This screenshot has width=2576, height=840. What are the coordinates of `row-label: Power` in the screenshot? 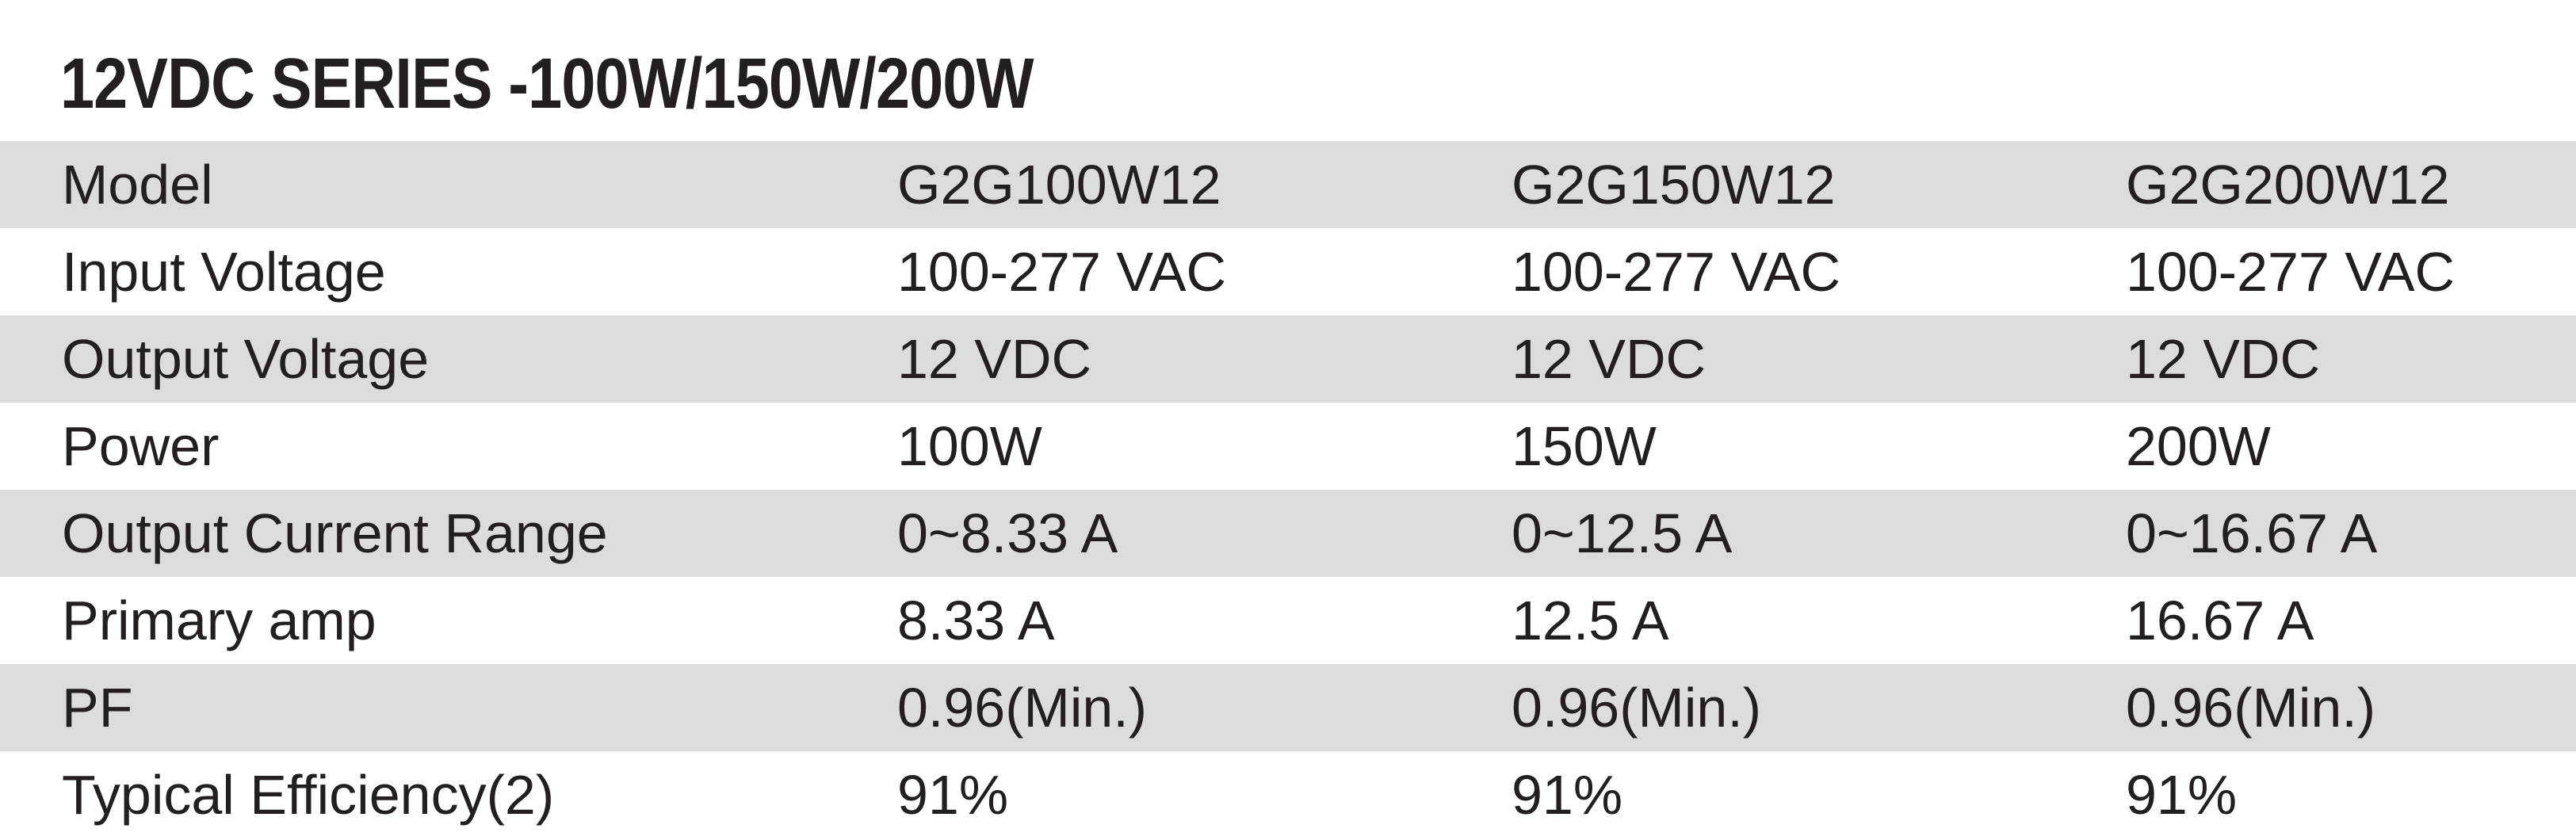 It's located at (140, 446).